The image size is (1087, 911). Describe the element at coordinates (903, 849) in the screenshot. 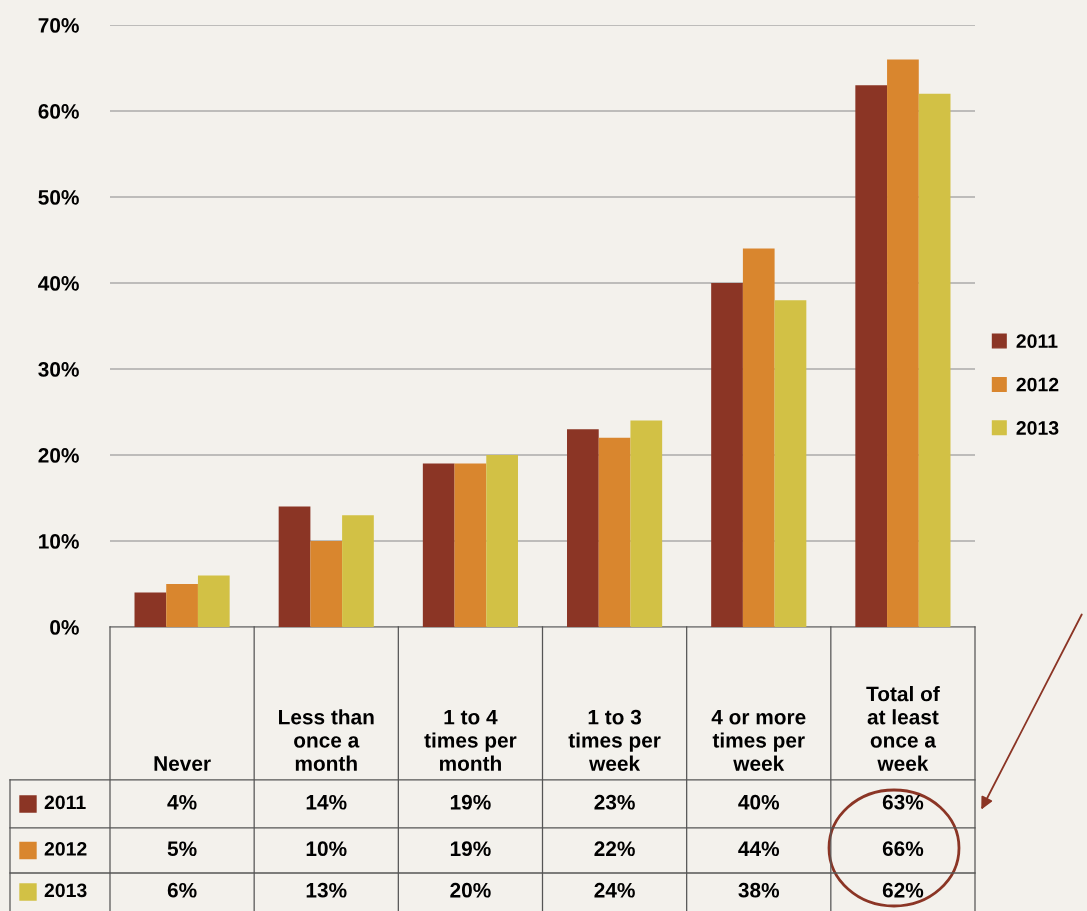

I see `data-label: 66%` at that location.